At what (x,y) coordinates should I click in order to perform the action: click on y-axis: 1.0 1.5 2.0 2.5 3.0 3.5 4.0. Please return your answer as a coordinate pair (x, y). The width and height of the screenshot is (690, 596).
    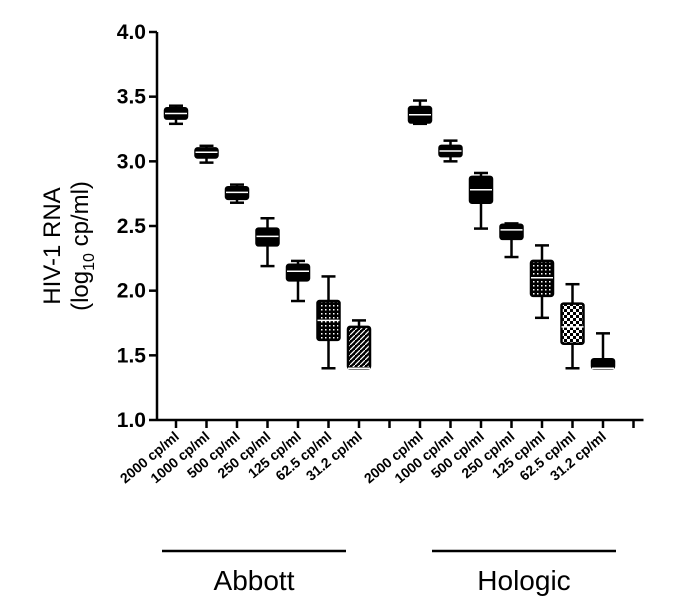
    Looking at the image, I should click on (138, 226).